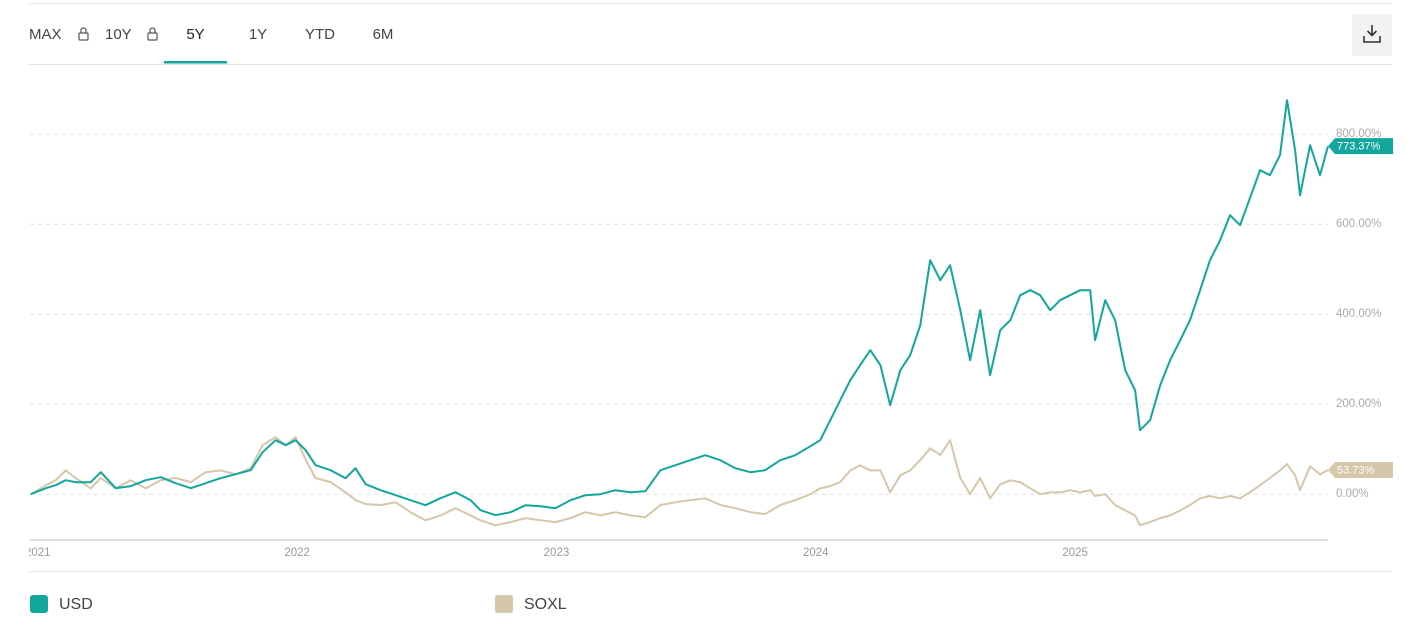 The height and width of the screenshot is (629, 1418). Describe the element at coordinates (679, 481) in the screenshot. I see `series-line` at that location.